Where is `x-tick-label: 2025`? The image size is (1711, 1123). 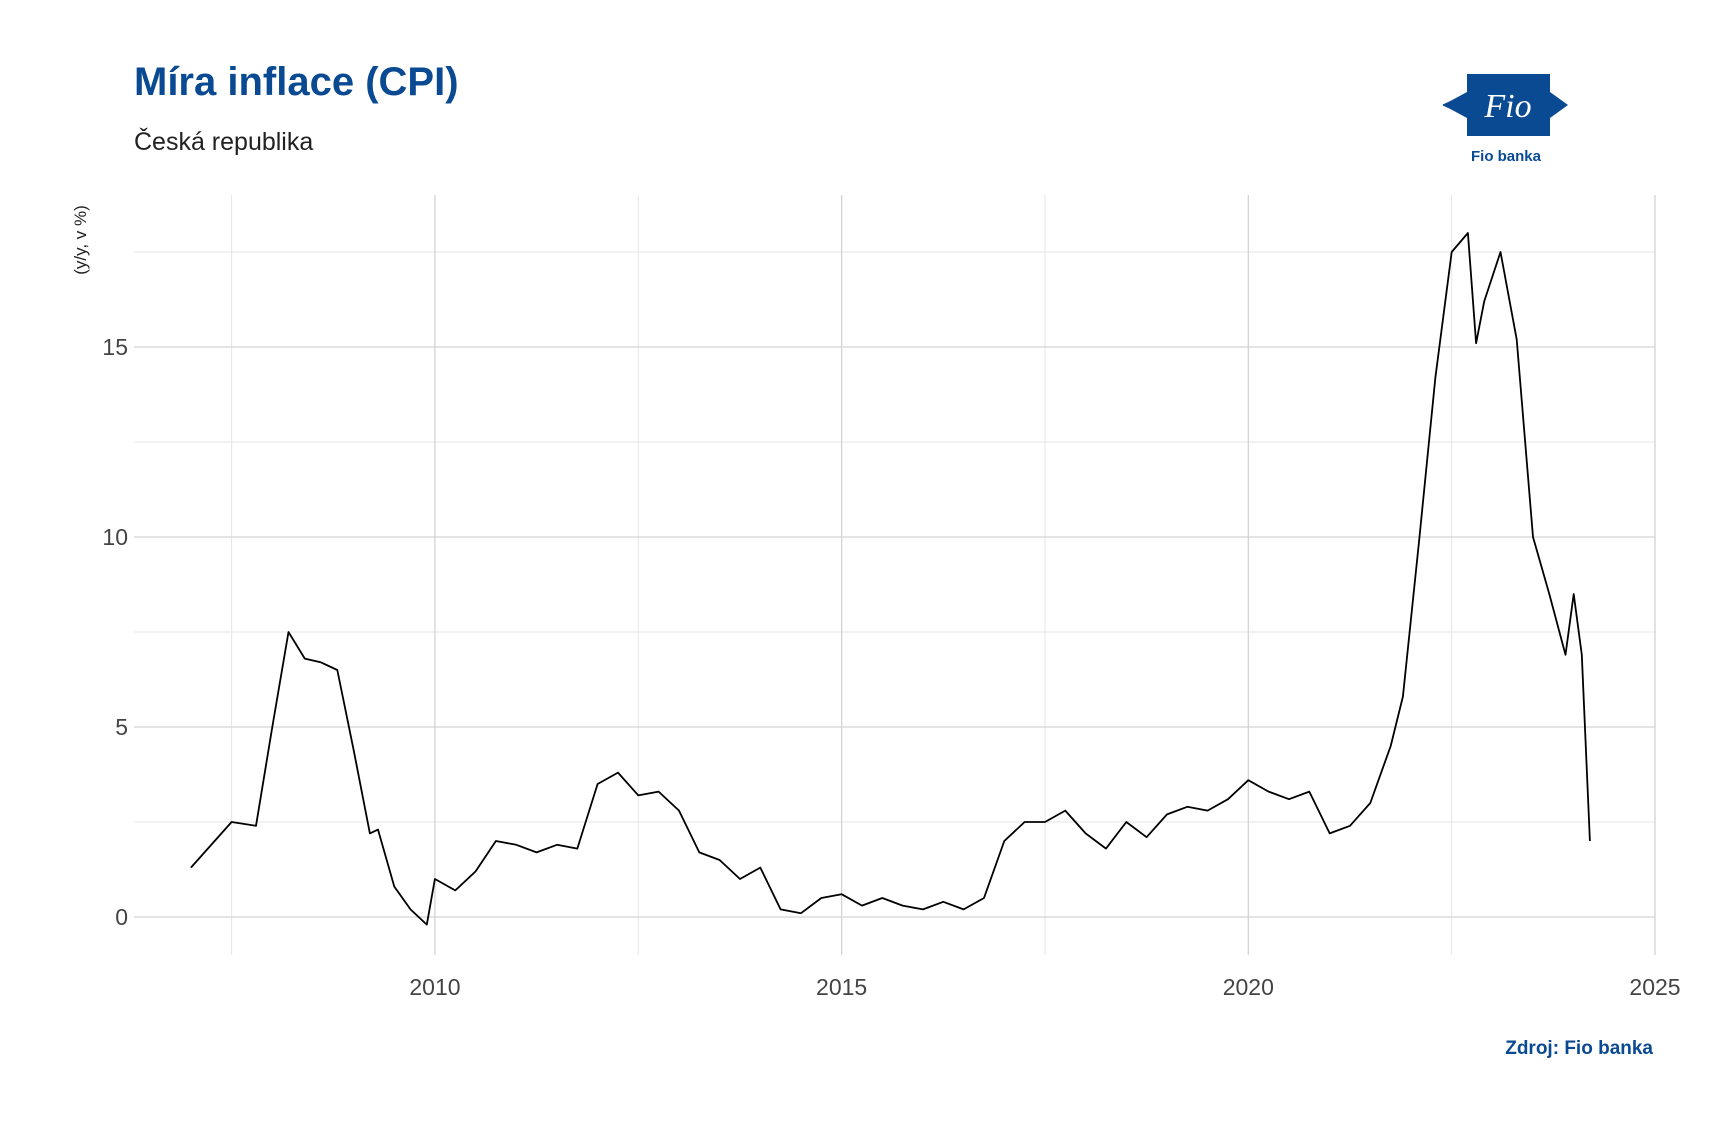 x-tick-label: 2025 is located at coordinates (1654, 987).